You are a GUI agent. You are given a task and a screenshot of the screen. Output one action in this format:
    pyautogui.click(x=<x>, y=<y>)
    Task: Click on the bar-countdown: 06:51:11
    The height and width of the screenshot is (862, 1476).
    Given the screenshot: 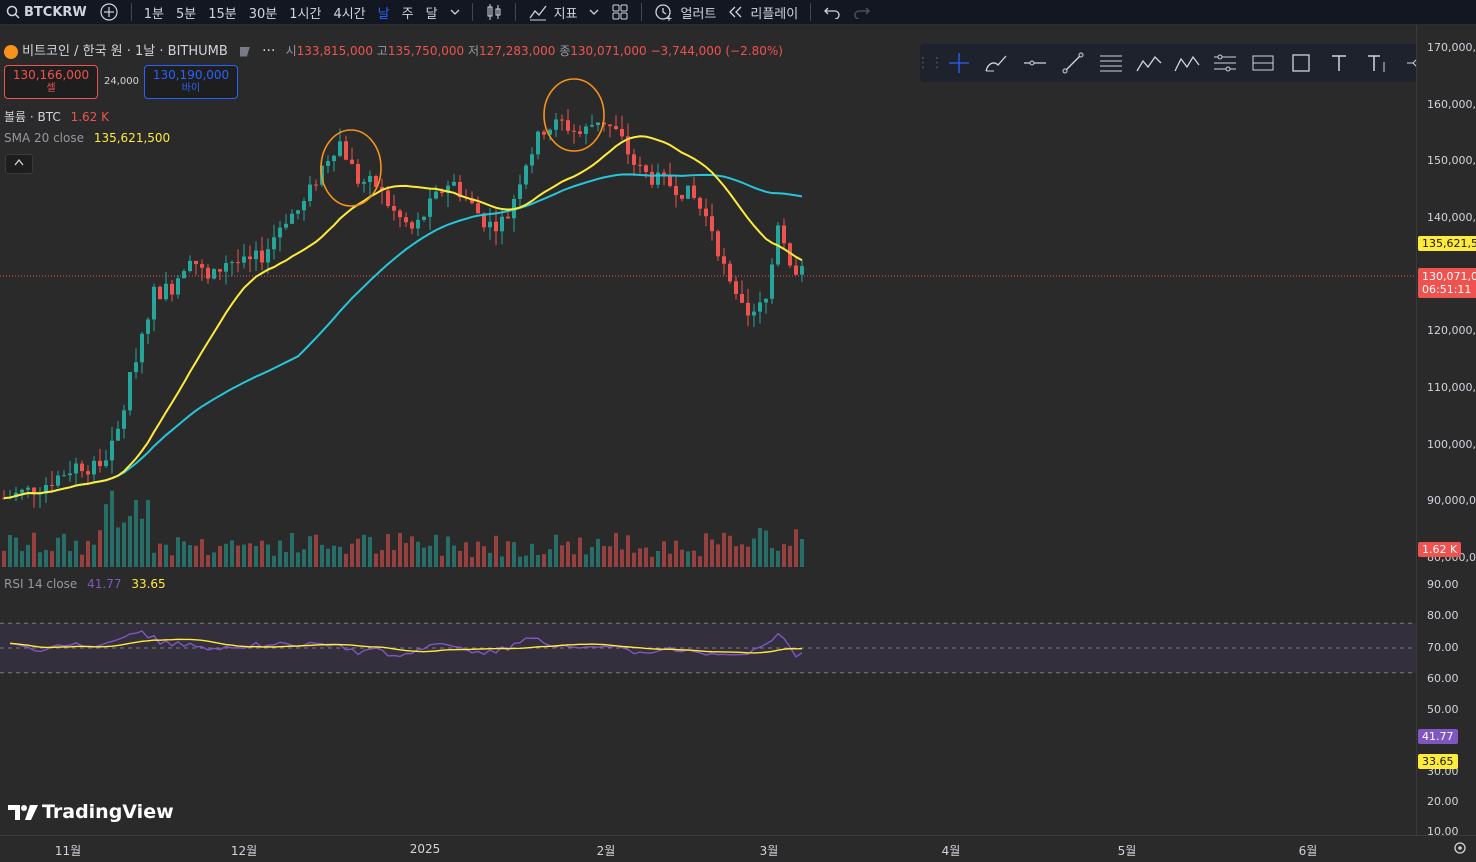 What is the action you would take?
    pyautogui.click(x=1447, y=289)
    